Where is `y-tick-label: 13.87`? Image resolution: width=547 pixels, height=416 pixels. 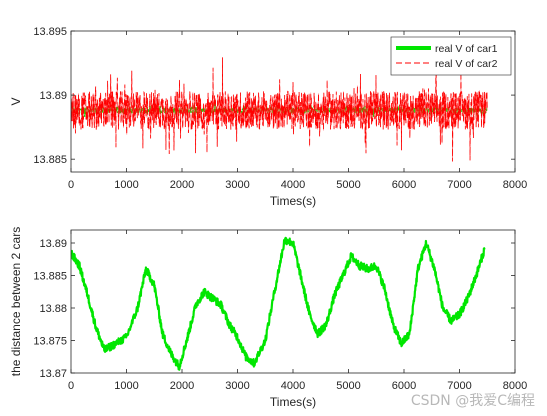 y-tick-label: 13.87 is located at coordinates (53, 374).